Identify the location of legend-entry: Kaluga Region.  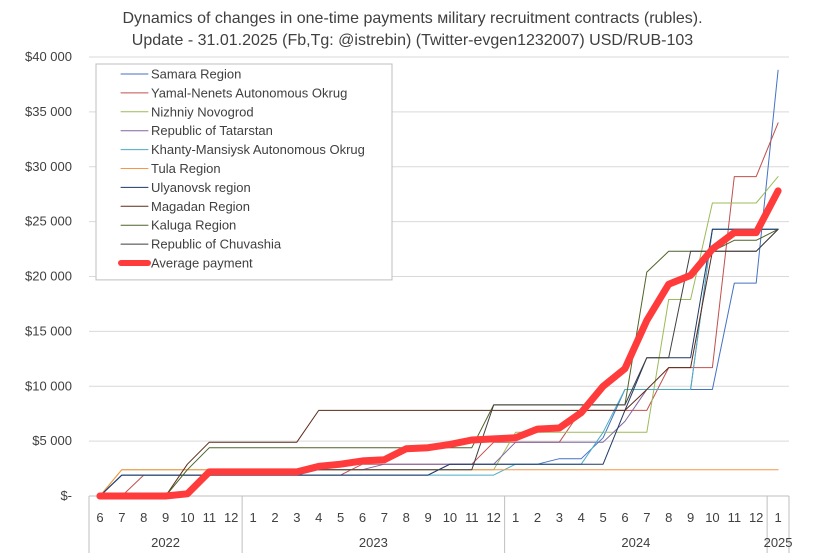
(193, 225).